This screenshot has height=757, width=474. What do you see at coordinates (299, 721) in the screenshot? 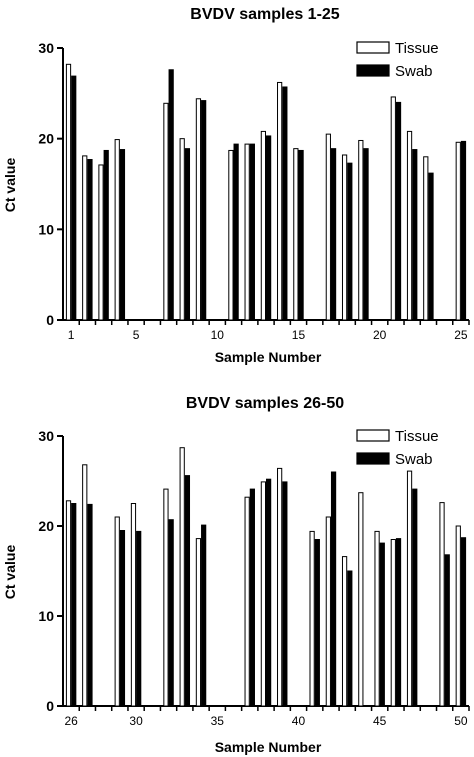
I see `x-tick-label: 40` at bounding box center [299, 721].